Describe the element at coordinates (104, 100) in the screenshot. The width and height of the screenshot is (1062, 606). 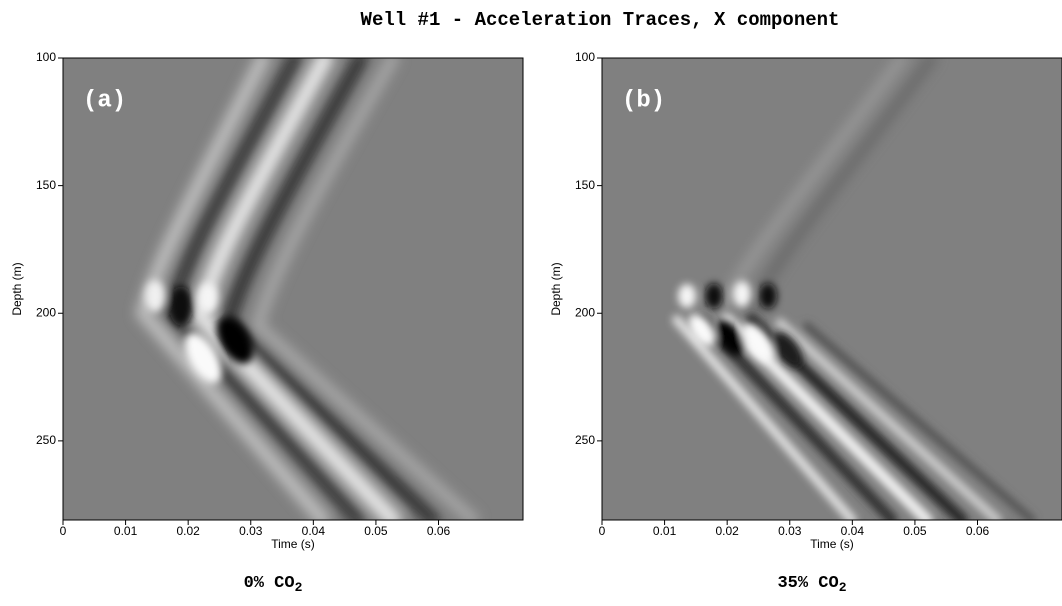
I see `panel-label: (a)` at that location.